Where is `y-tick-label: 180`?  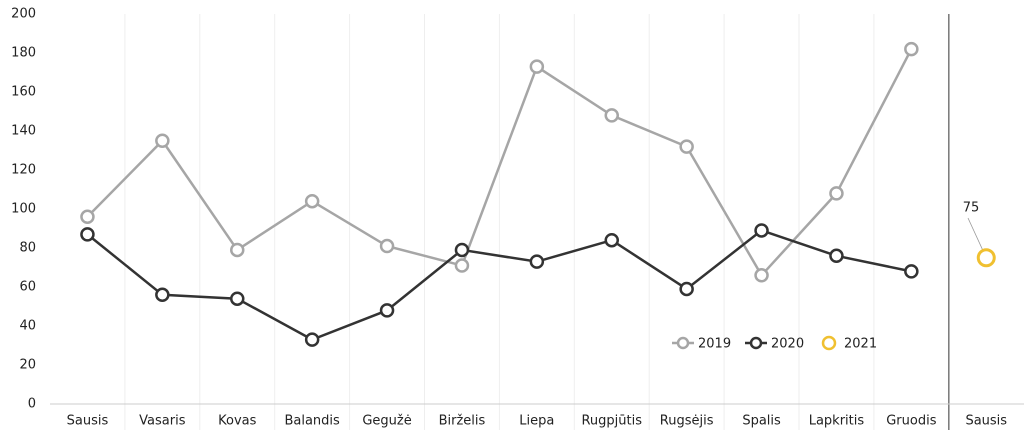
y-tick-label: 180 is located at coordinates (23, 53).